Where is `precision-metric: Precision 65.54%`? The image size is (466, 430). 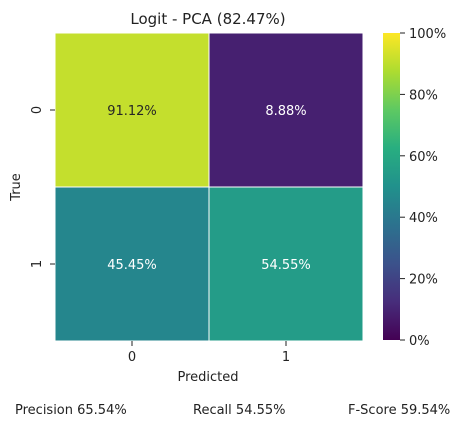 precision-metric: Precision 65.54% is located at coordinates (71, 410).